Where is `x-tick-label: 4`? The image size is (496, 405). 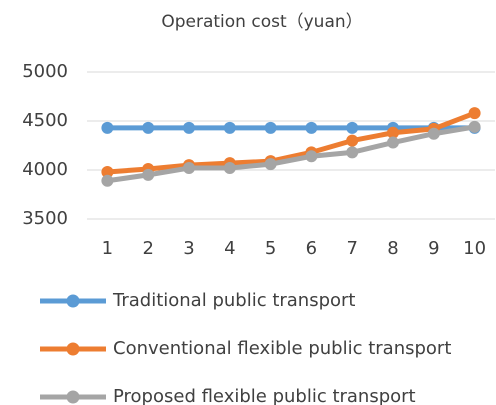
x-tick-label: 4 is located at coordinates (229, 248).